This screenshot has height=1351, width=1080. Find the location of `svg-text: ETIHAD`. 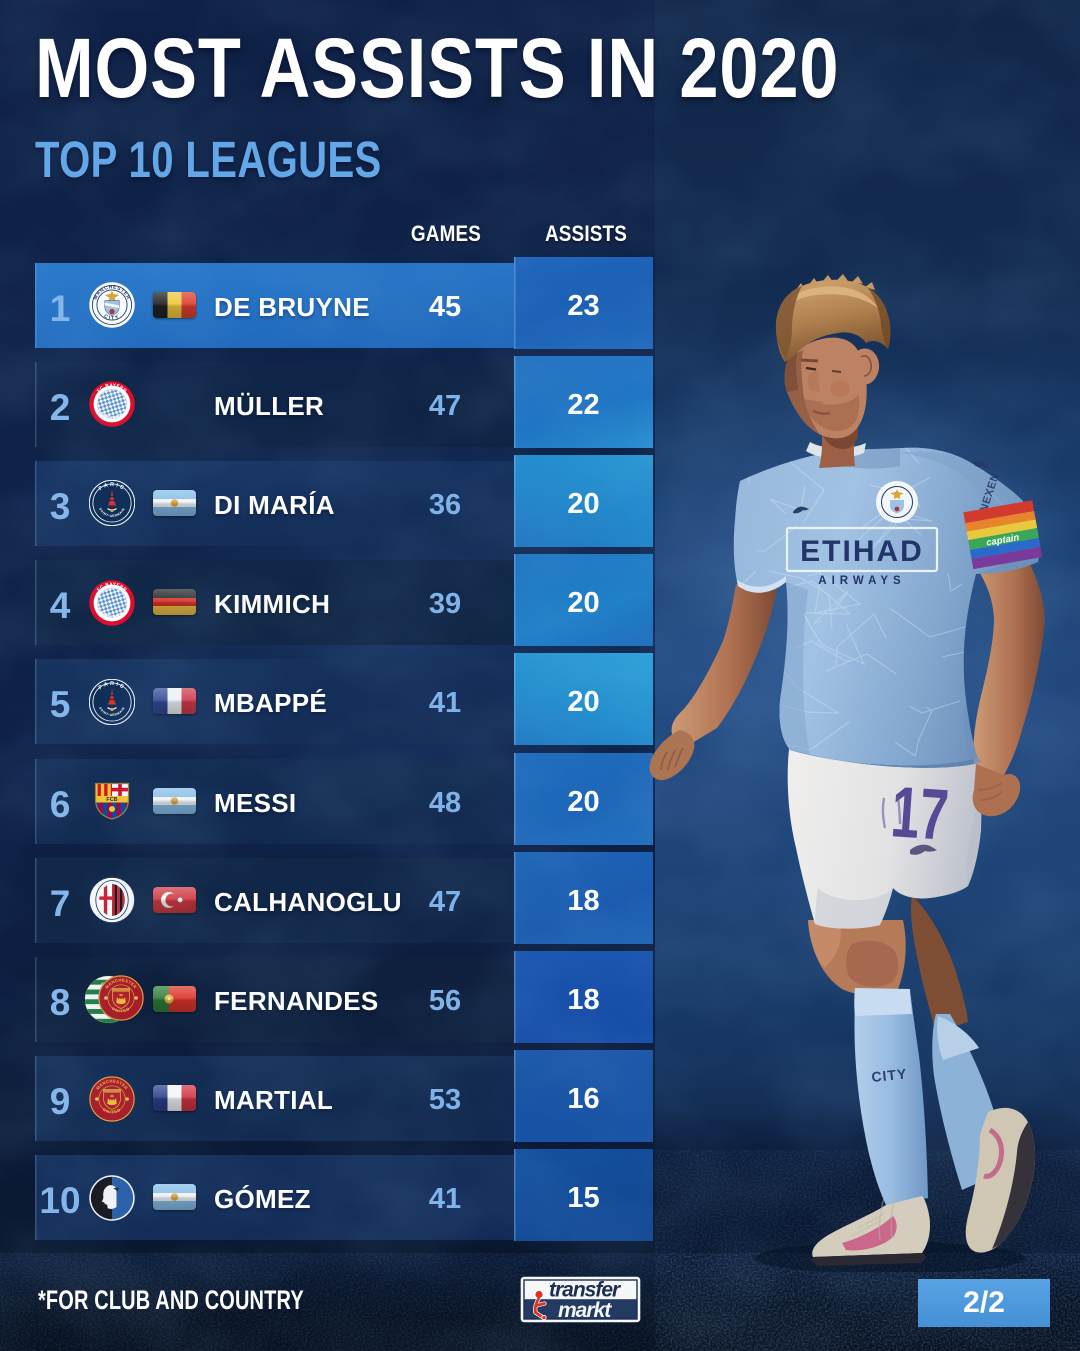

svg-text: ETIHAD is located at coordinates (862, 551).